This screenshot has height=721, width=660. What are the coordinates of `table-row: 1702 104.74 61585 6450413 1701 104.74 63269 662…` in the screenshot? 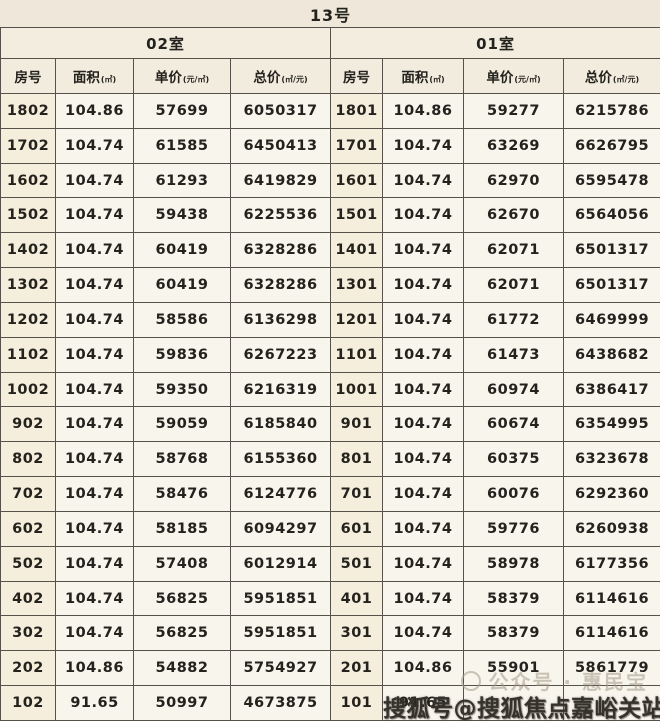 It's located at (330, 145).